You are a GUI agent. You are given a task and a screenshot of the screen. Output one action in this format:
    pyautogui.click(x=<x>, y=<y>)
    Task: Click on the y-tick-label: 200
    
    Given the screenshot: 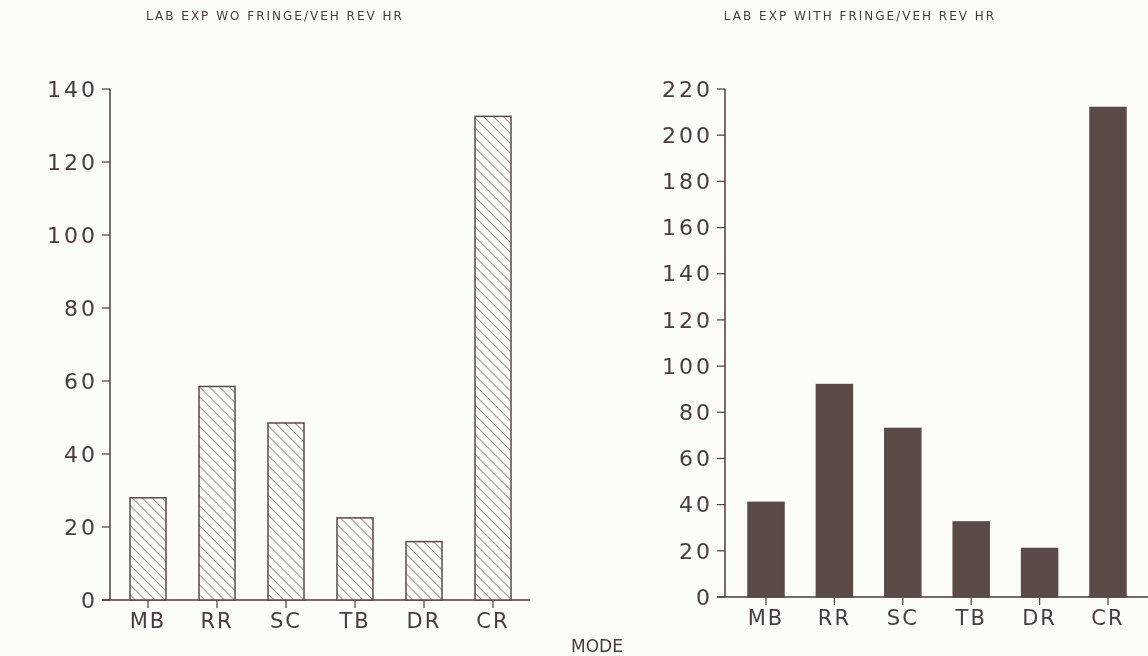 What is the action you would take?
    pyautogui.click(x=687, y=135)
    